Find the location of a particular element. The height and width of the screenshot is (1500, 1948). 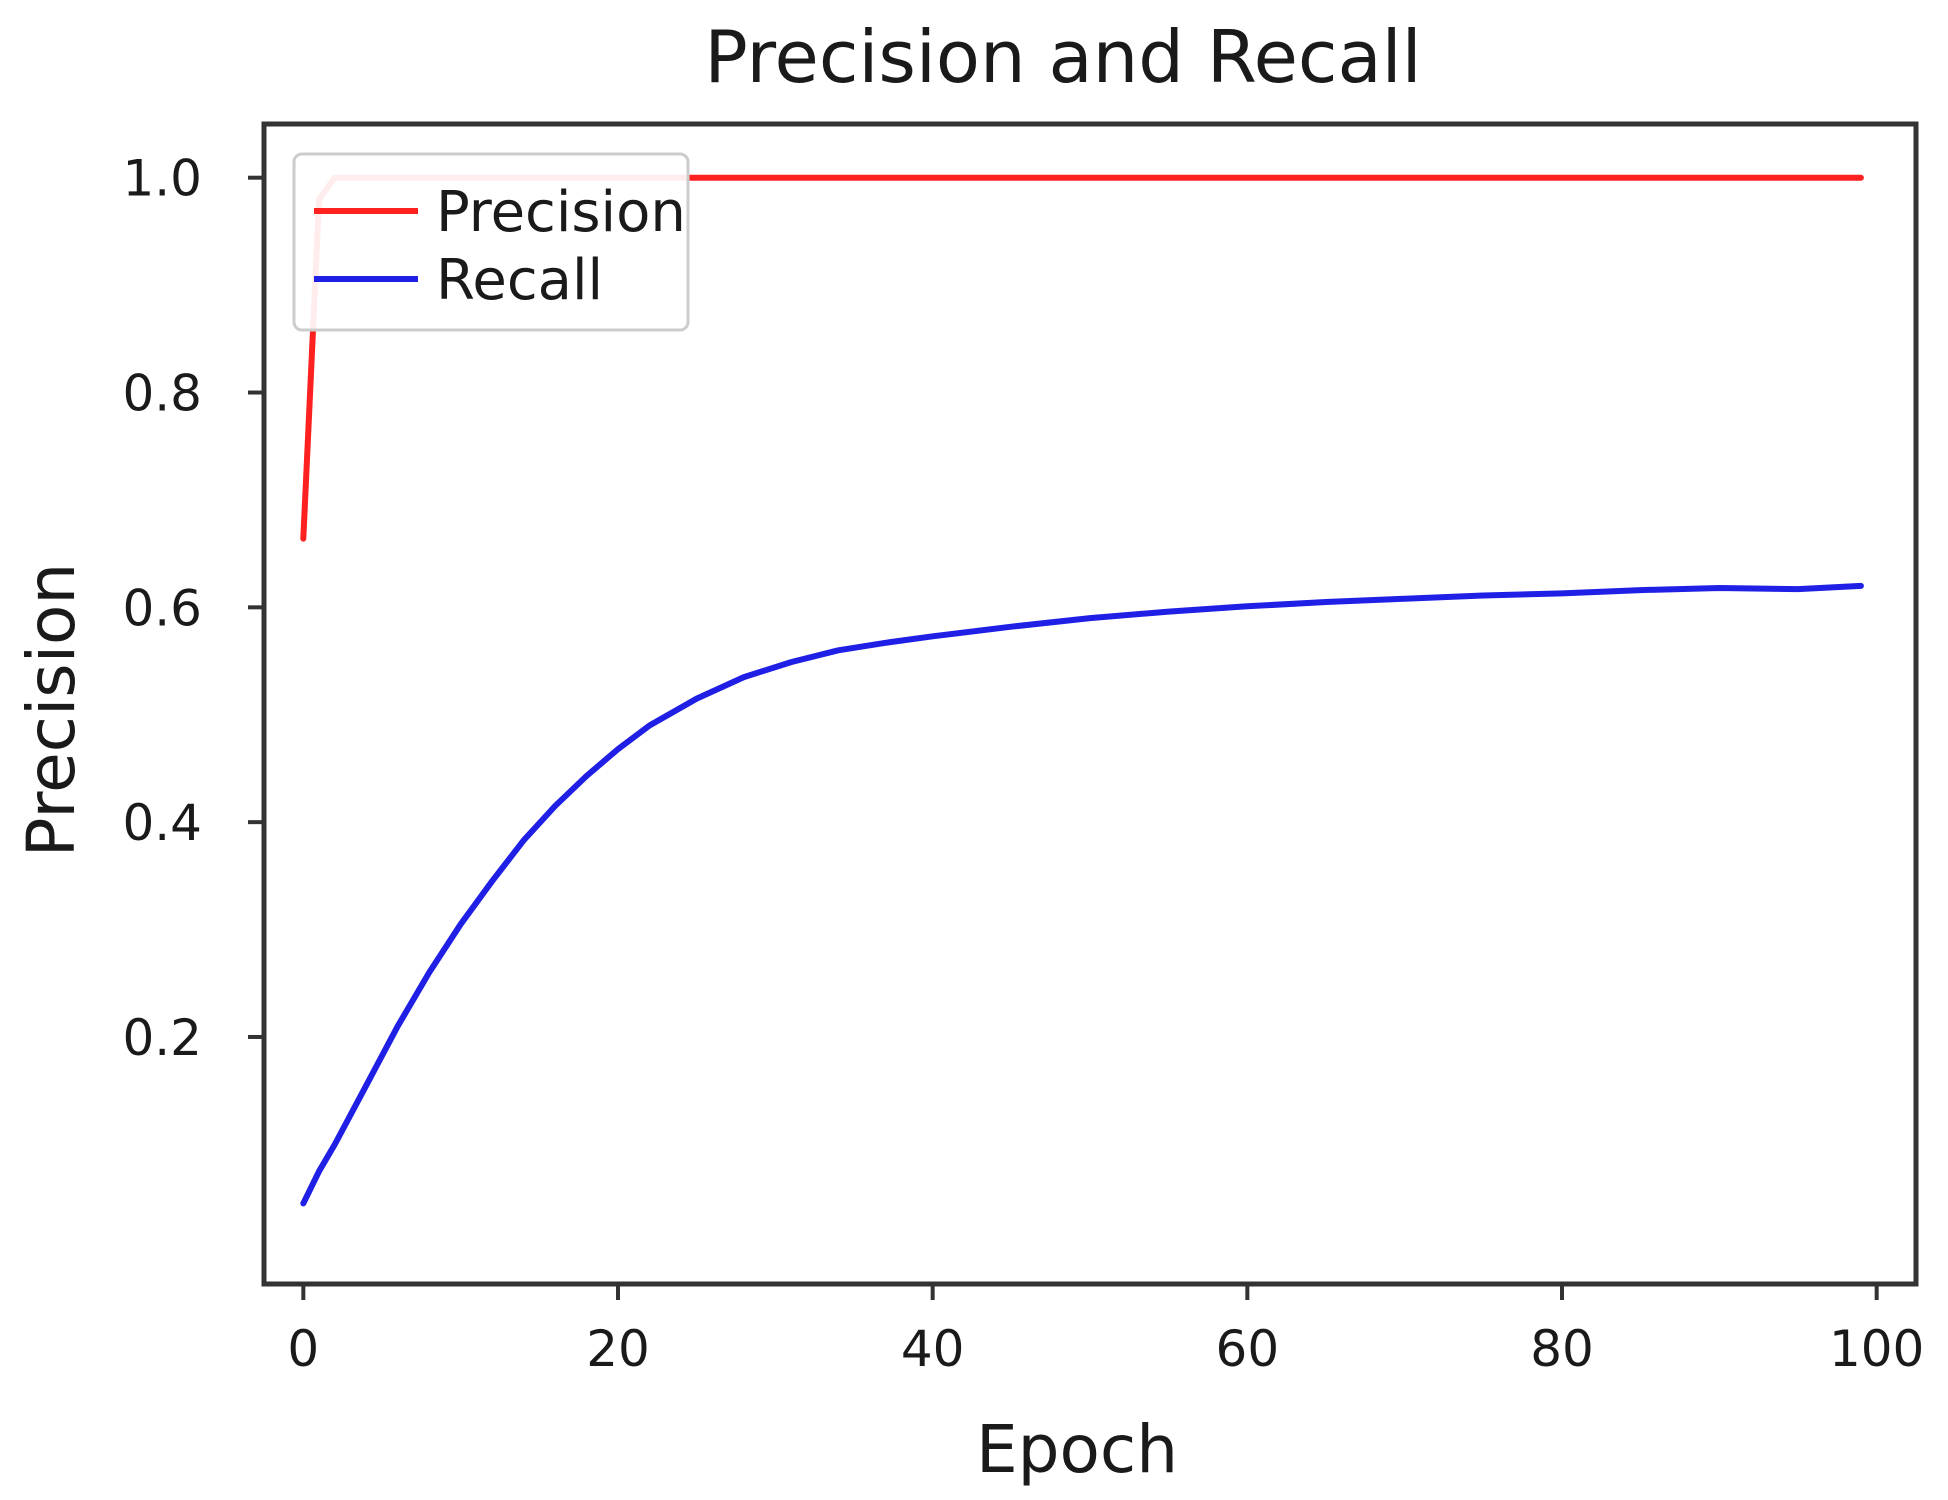

legend-label-precision: Precision is located at coordinates (561, 212).